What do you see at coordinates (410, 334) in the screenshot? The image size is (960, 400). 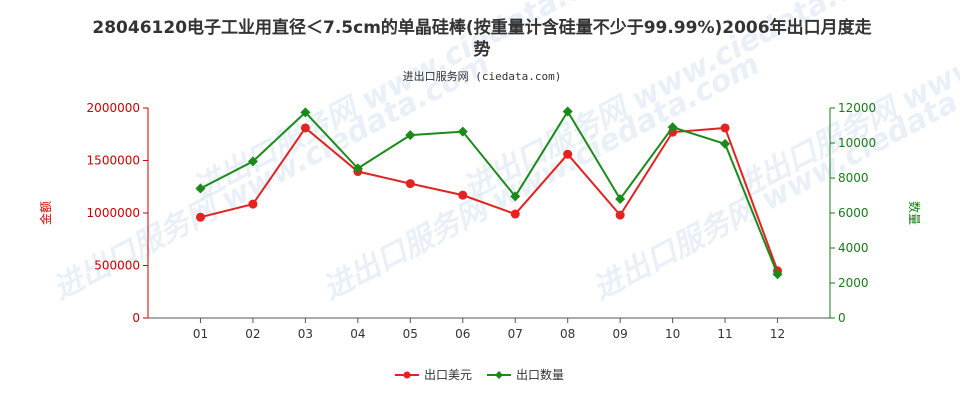 I see `x-tick-label: 05` at bounding box center [410, 334].